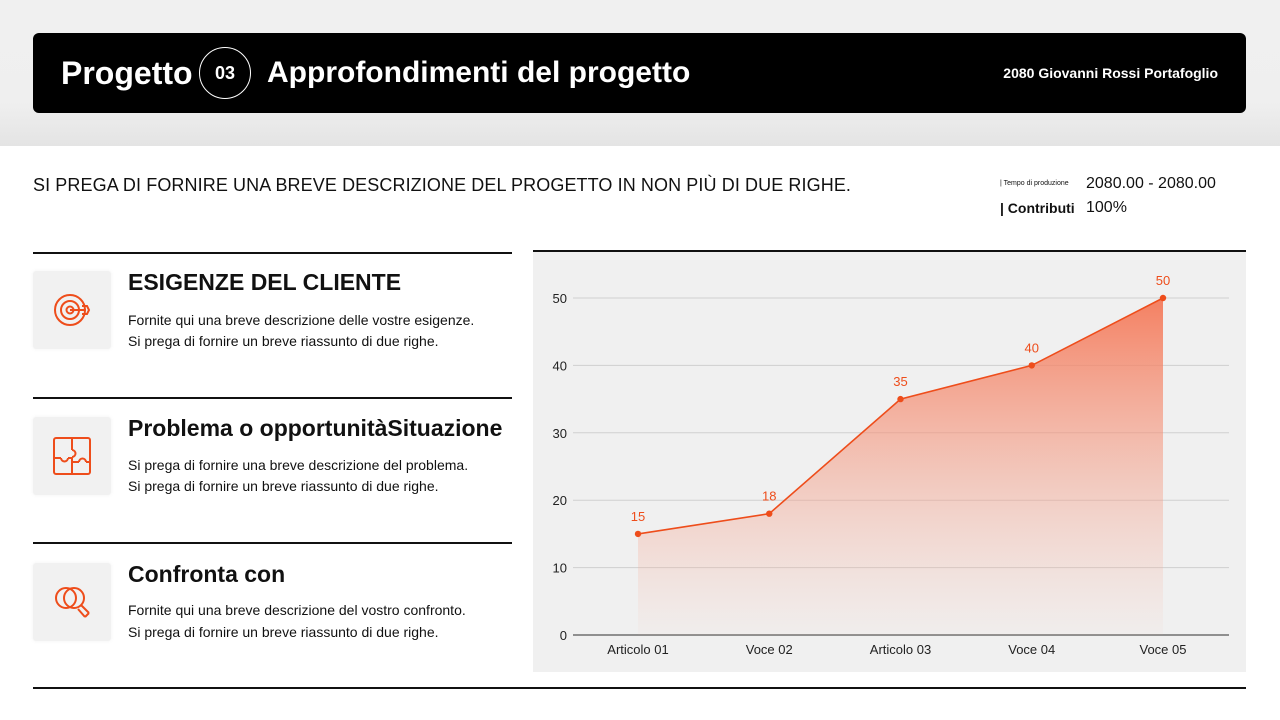  I want to click on data-label: 40, so click(1032, 347).